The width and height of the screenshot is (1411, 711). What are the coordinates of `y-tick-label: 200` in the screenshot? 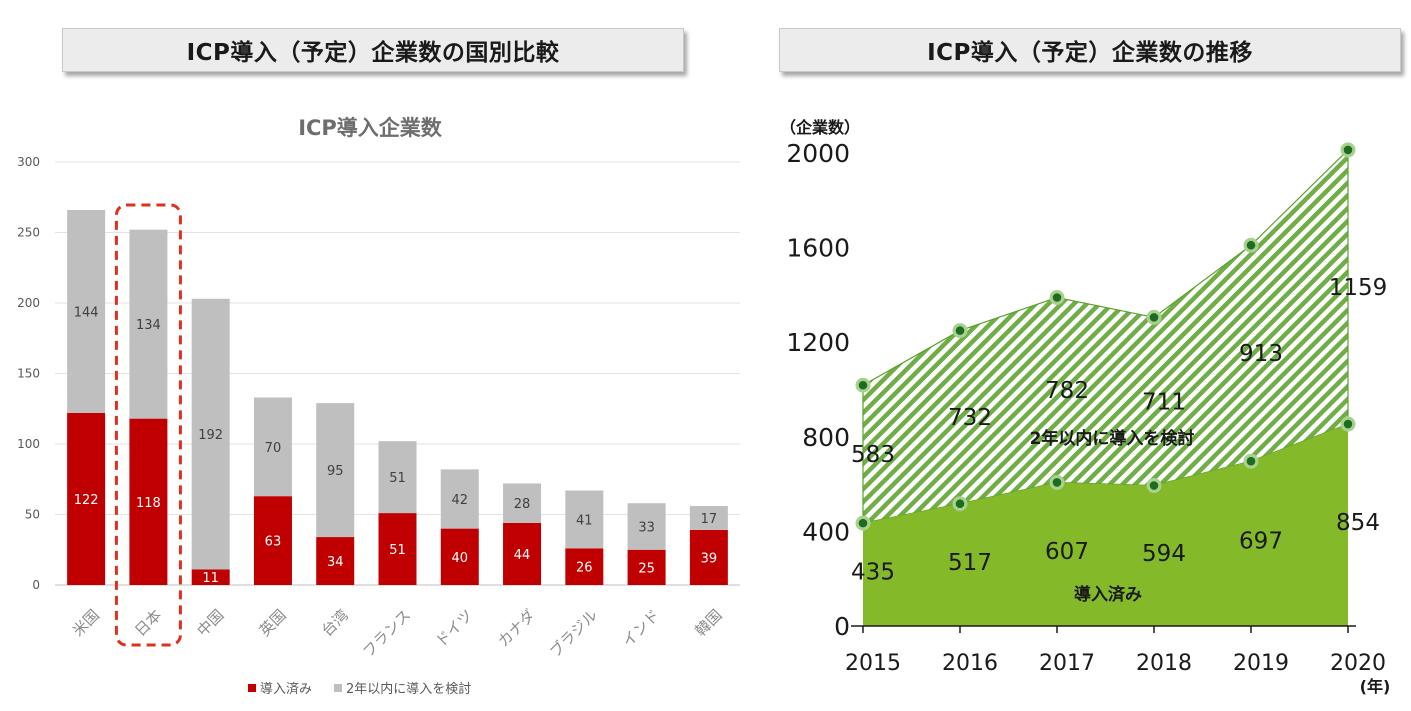 It's located at (28, 303).